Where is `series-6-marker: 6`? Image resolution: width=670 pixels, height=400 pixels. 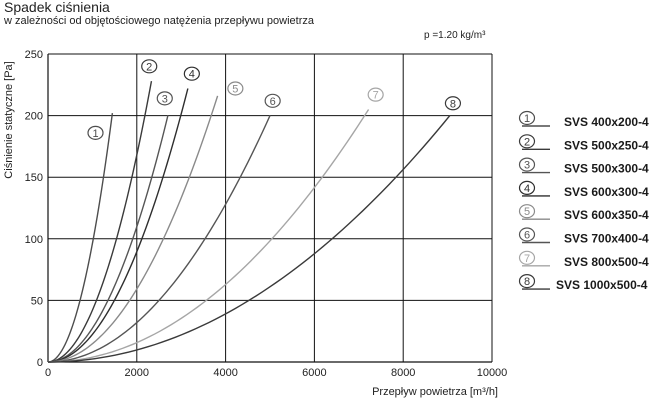
series-6-marker: 6 is located at coordinates (272, 100).